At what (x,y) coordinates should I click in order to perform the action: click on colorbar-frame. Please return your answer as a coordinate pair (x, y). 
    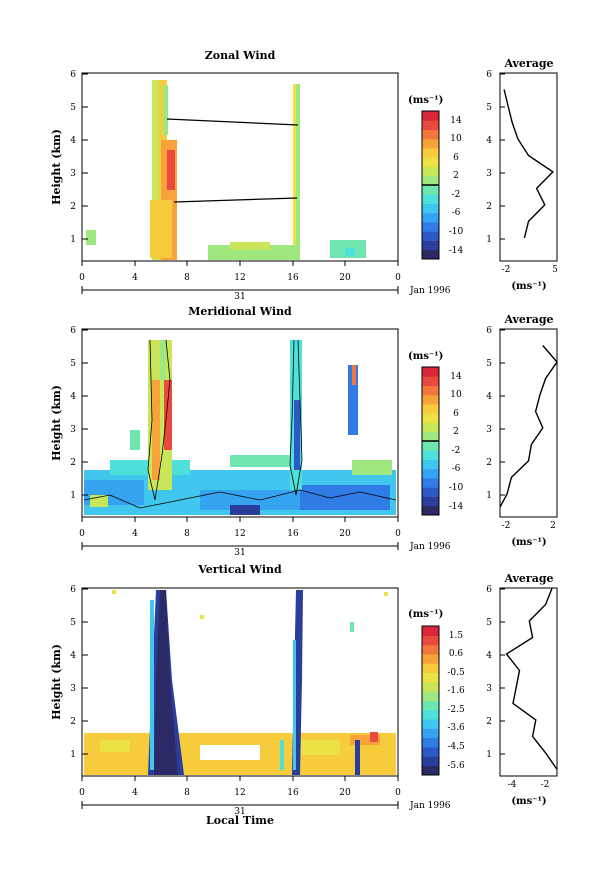
    Looking at the image, I should click on (430, 700).